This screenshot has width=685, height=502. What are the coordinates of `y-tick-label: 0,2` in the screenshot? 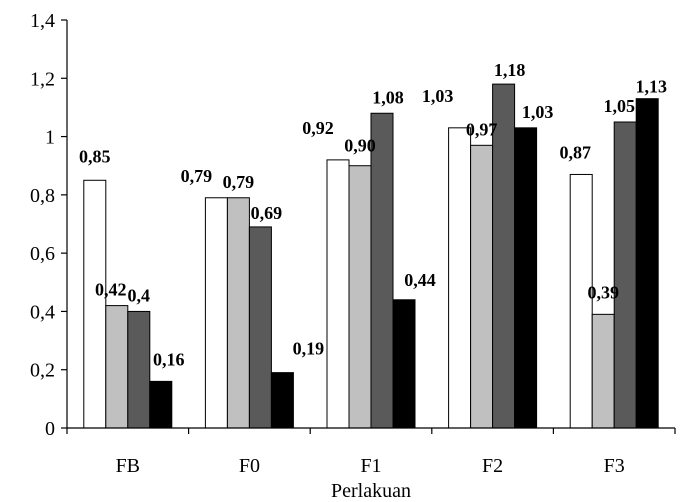 It's located at (42, 371).